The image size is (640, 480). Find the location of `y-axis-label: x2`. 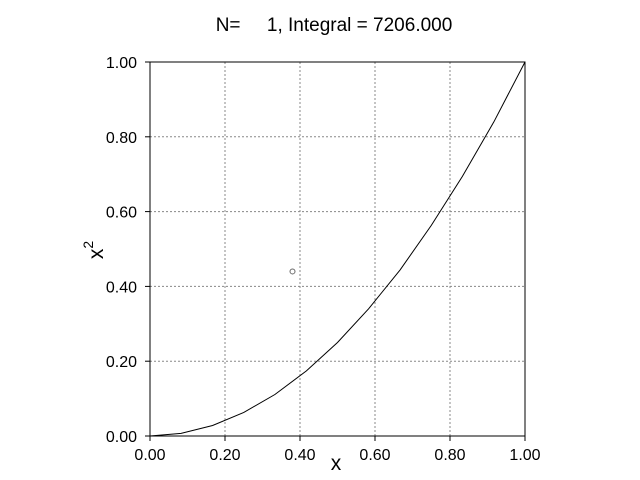

y-axis-label: x2 is located at coordinates (94, 250).